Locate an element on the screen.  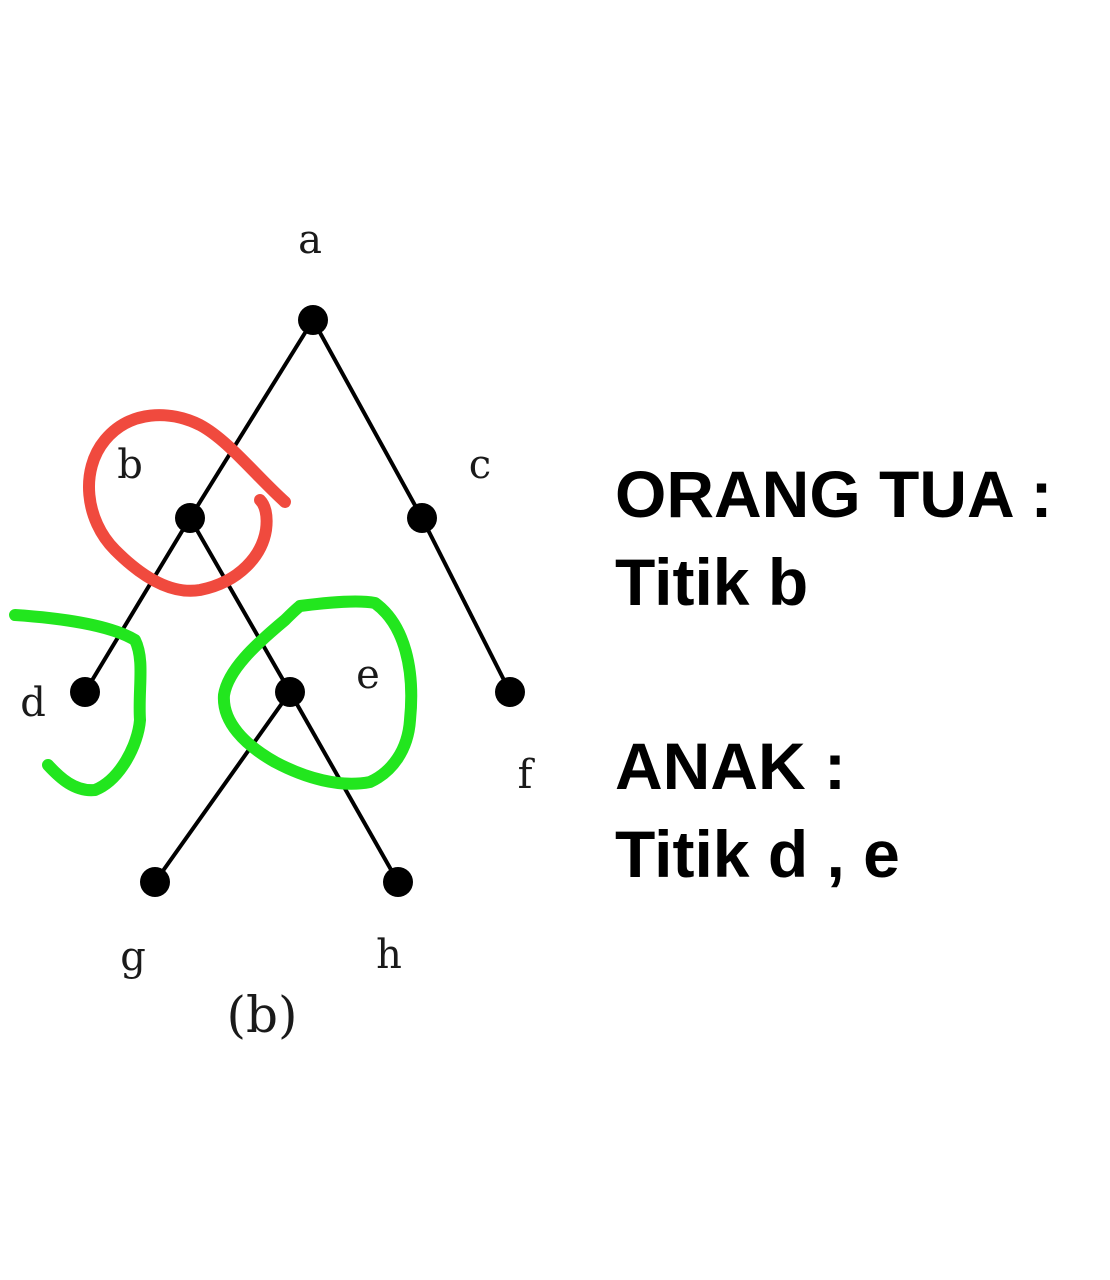
node-d is located at coordinates (85, 692).